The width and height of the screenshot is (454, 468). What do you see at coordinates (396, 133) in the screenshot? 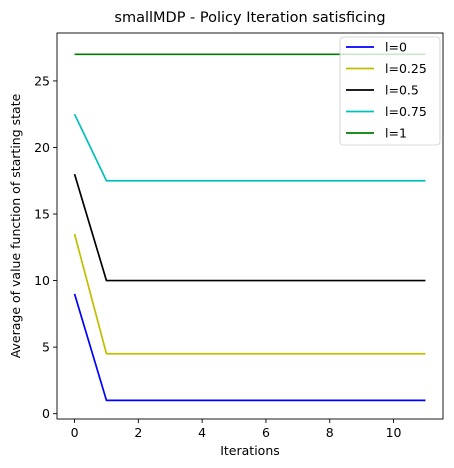
I see `legend-label-4: l=1` at bounding box center [396, 133].